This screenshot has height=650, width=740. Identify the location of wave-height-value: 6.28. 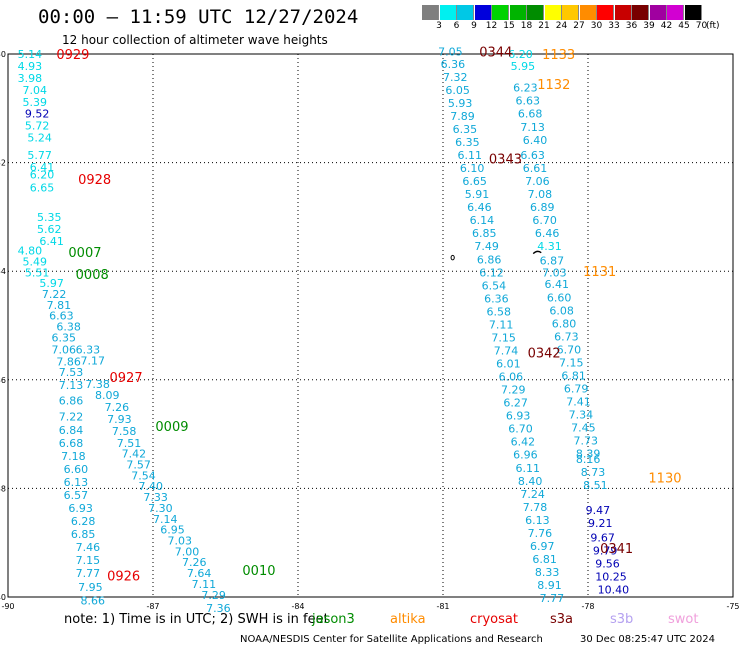
(83, 521).